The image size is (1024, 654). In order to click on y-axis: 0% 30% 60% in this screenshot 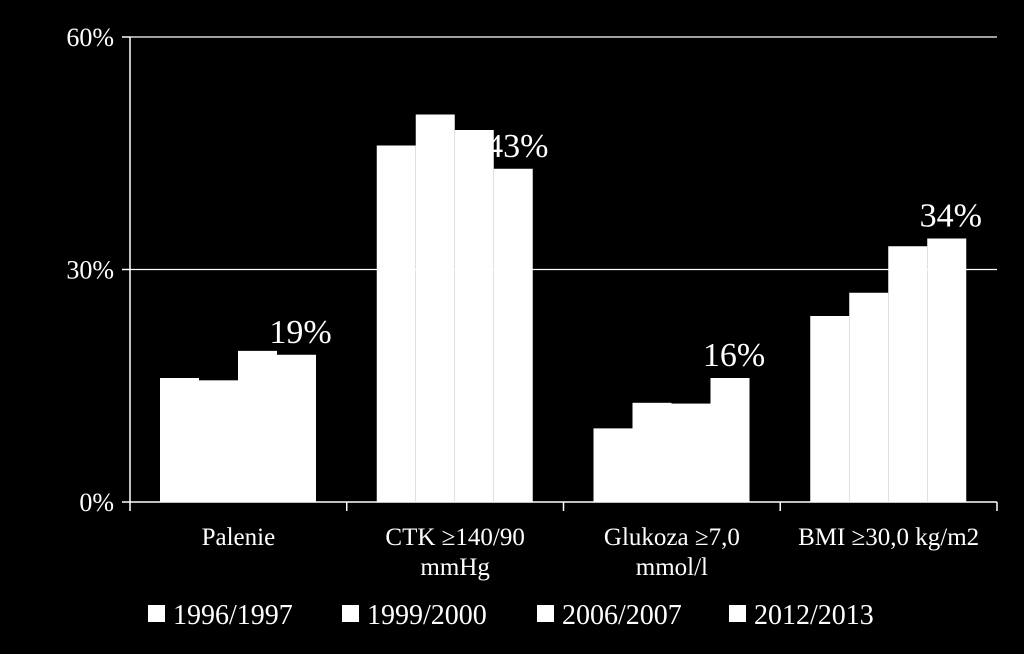, I will do `click(98, 270)`.